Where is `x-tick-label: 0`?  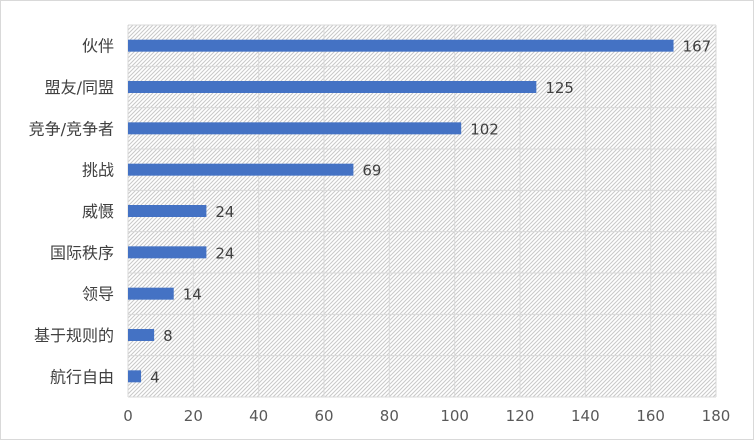
x-tick-label: 0 is located at coordinates (128, 416).